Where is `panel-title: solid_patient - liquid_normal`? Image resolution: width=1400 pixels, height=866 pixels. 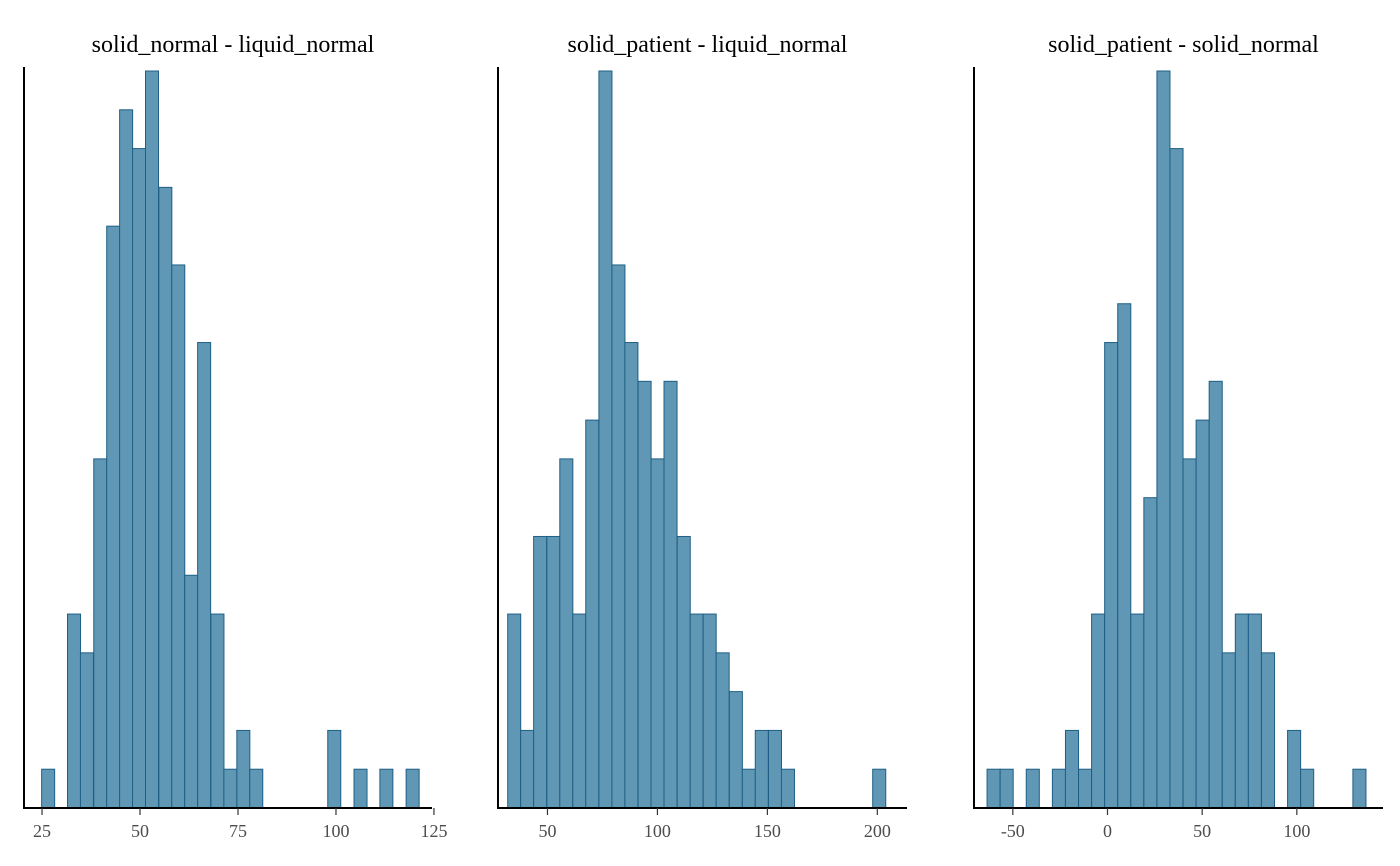 panel-title: solid_patient - liquid_normal is located at coordinates (708, 45).